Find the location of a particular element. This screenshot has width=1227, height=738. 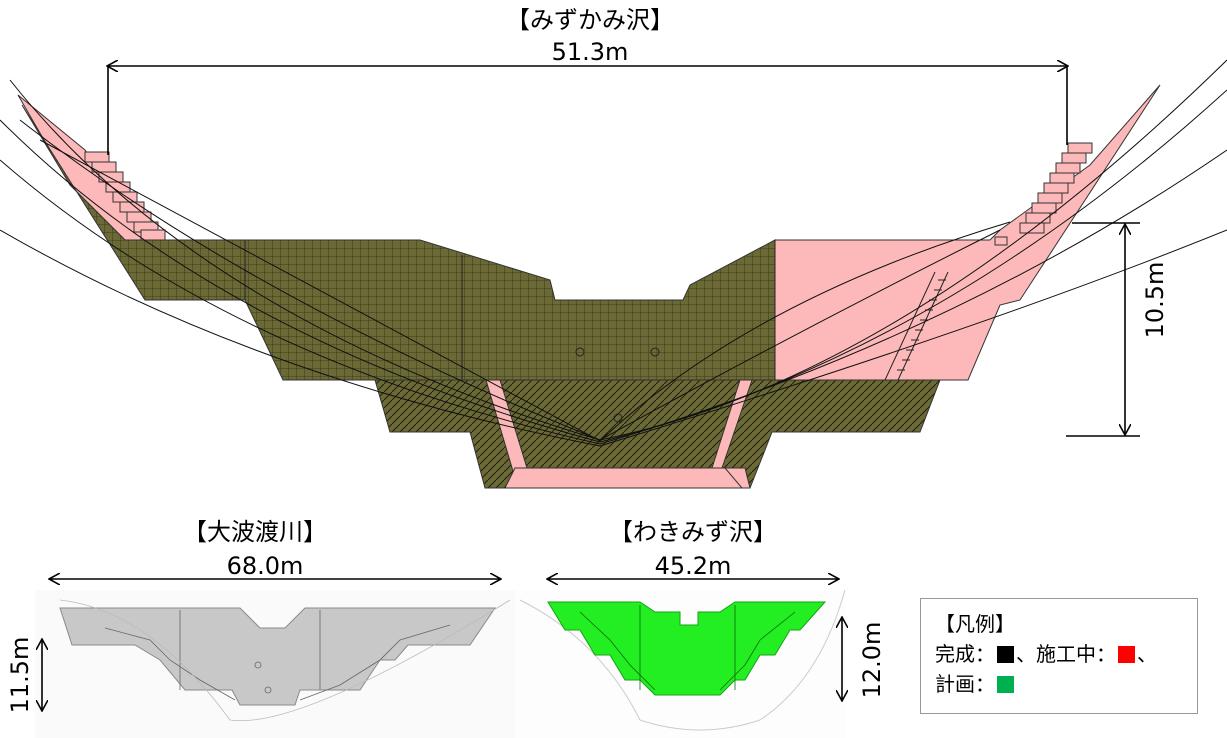

legend-row-1: 完成： 、施工中：、 is located at coordinates (1059, 654).